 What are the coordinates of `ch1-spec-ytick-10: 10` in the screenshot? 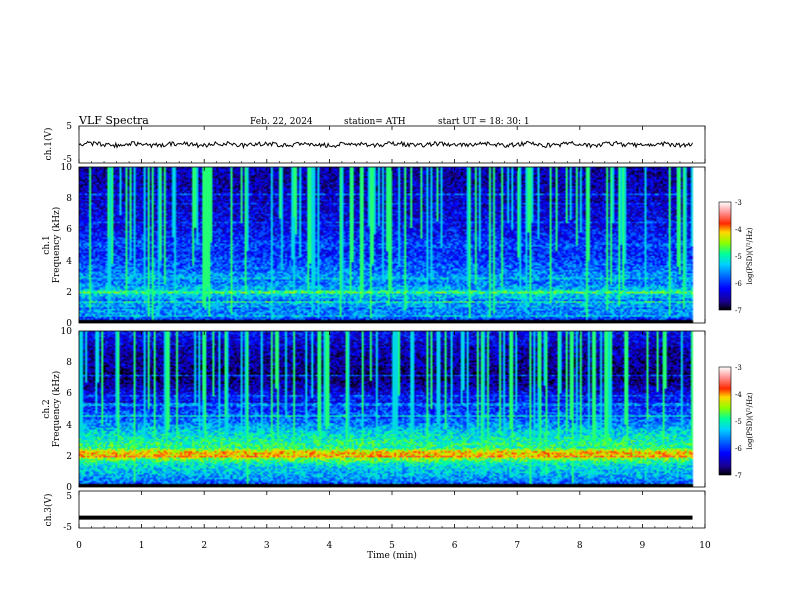 It's located at (67, 168).